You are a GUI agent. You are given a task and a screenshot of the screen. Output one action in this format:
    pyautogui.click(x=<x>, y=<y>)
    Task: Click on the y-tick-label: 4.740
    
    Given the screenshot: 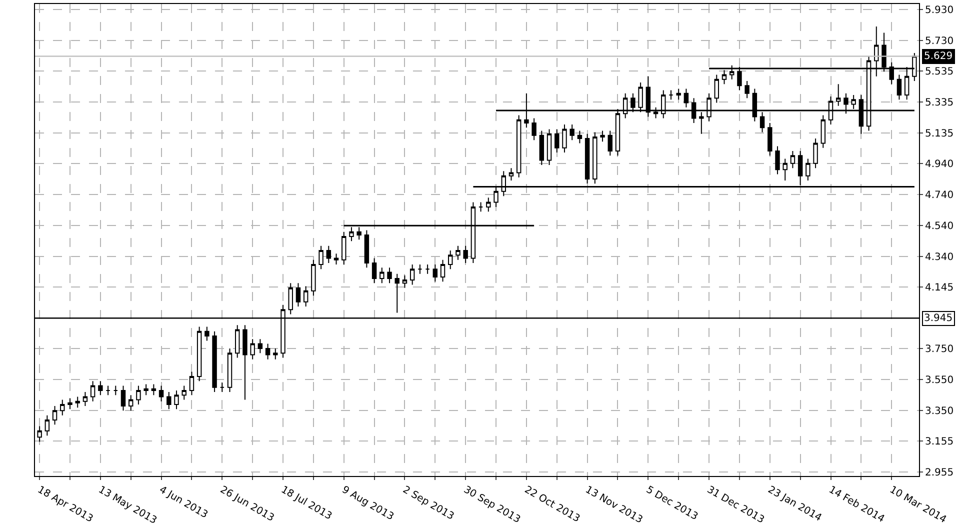 What is the action you would take?
    pyautogui.click(x=939, y=196)
    